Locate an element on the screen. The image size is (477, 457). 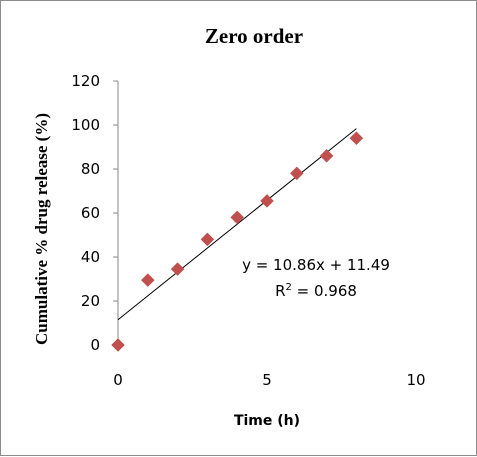
y-tick-label: 120 is located at coordinates (85, 81).